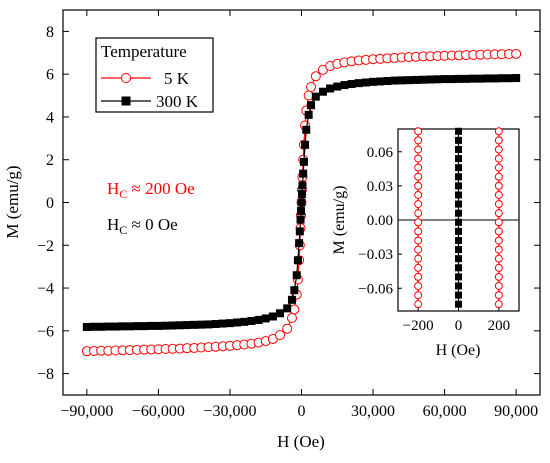  I want to click on inset-x-tick-label: 0, so click(459, 326).